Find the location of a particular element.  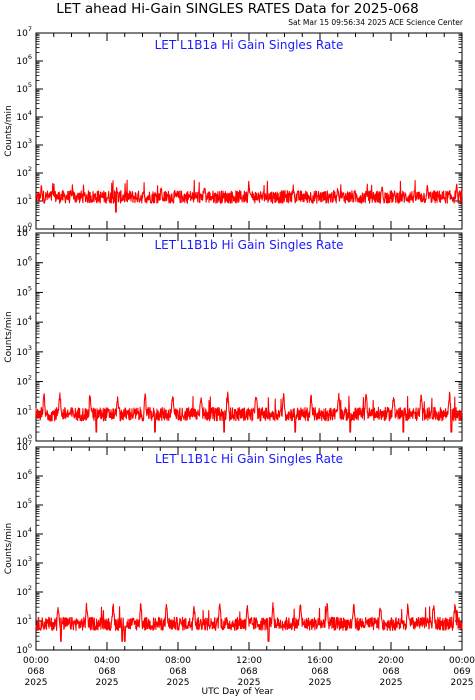

x-tick-time: 04:00 is located at coordinates (107, 661).